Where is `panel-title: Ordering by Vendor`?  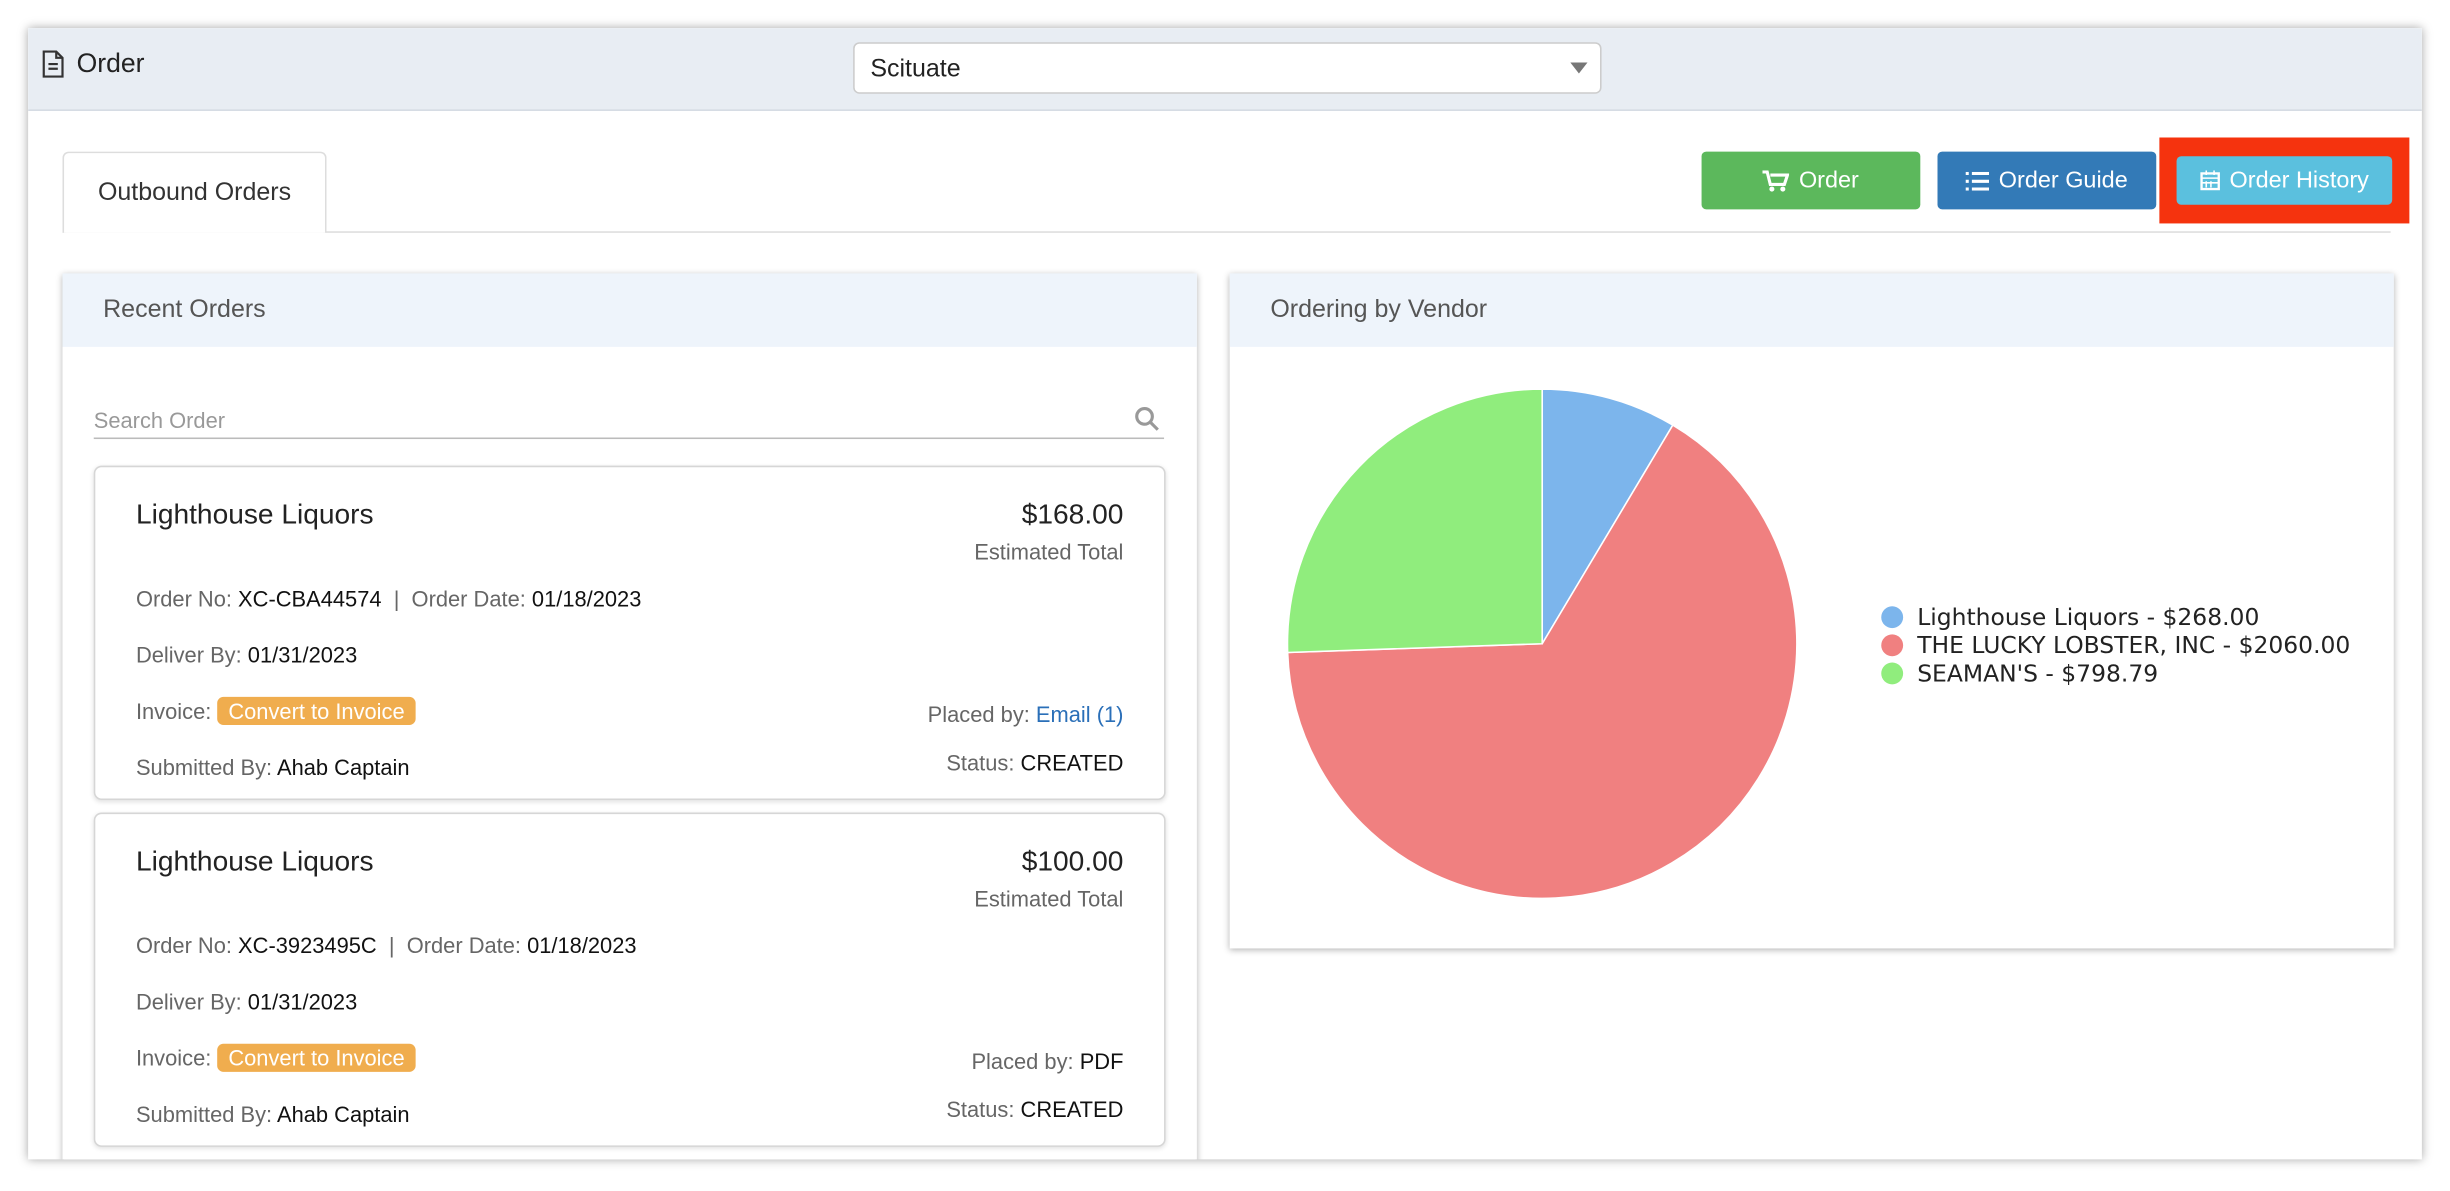 panel-title: Ordering by Vendor is located at coordinates (1811, 310).